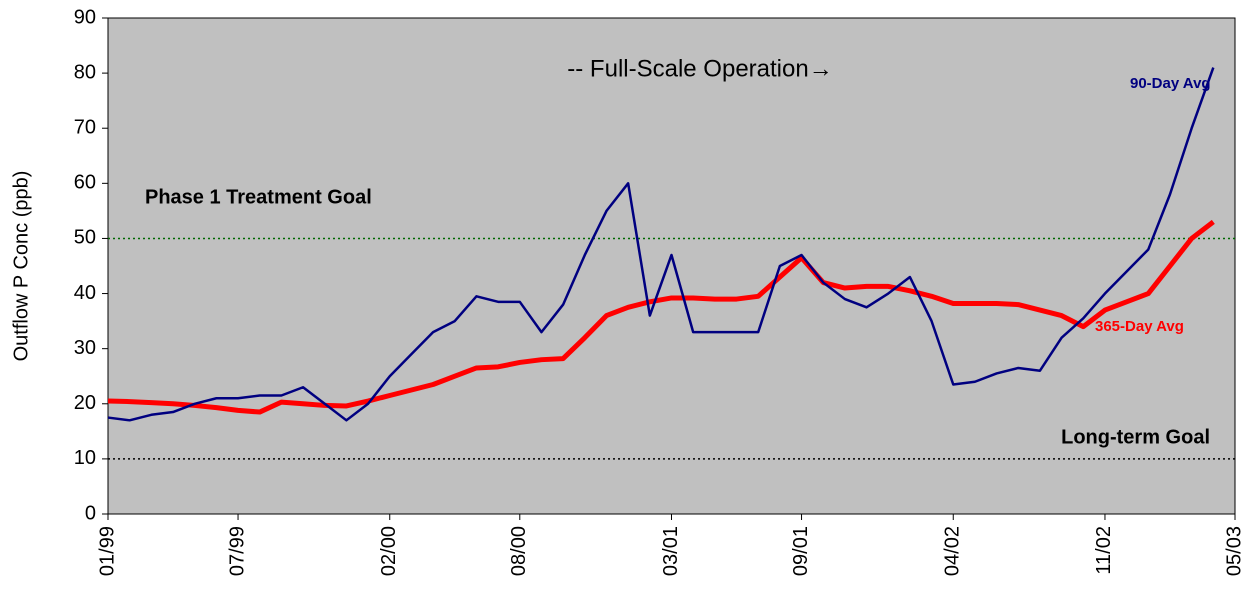 This screenshot has width=1241, height=609. What do you see at coordinates (85, 72) in the screenshot?
I see `y-tick-label: 80` at bounding box center [85, 72].